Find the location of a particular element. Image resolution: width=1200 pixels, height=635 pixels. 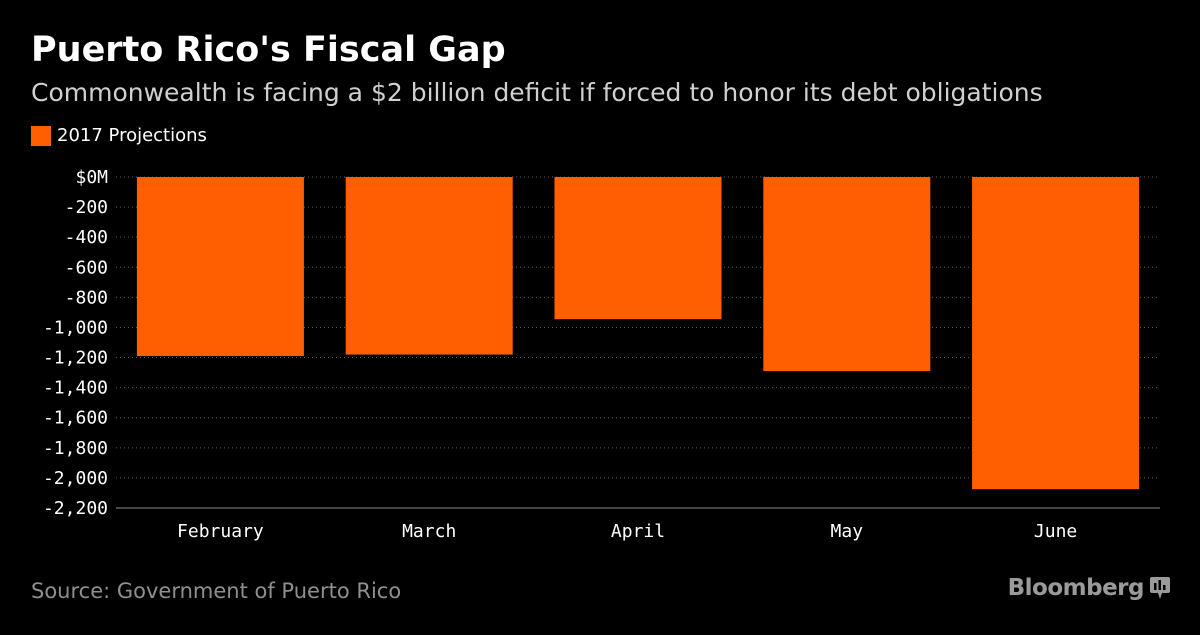

x-axis-ticks: February March April May June is located at coordinates (627, 531).